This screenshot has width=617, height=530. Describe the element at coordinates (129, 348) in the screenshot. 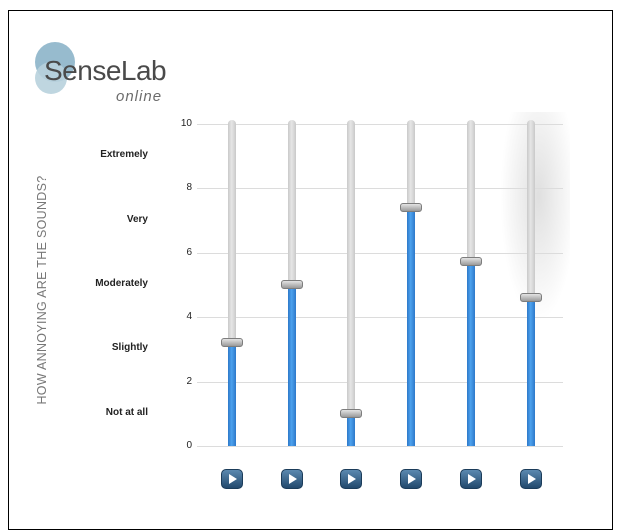

I see `scale-label: Slightly` at that location.